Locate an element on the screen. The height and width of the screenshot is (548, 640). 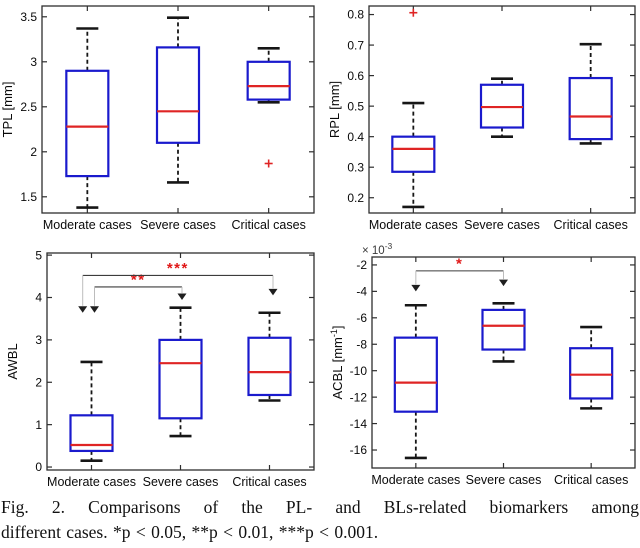
svg-text: 0.2 is located at coordinates (355, 198).